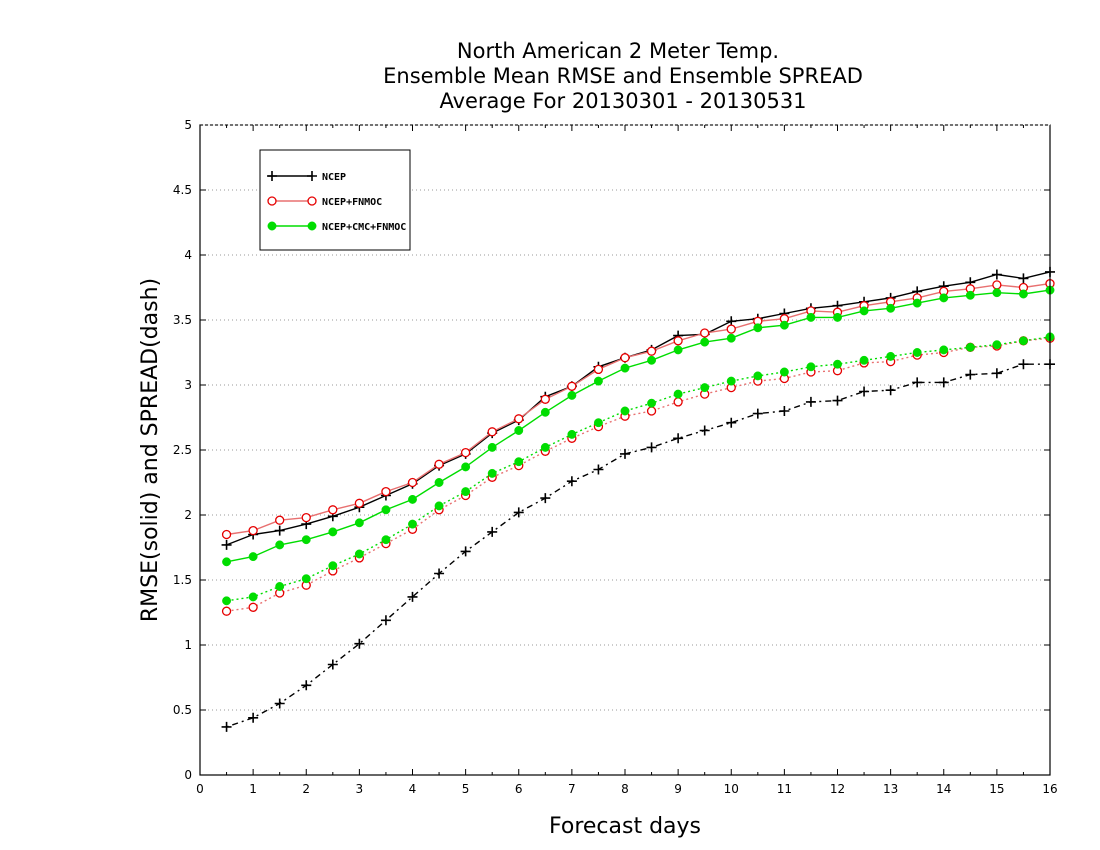  I want to click on chart-title-line-2: Ensemble Mean RMSE and Ensemble SPREAD, so click(623, 76).